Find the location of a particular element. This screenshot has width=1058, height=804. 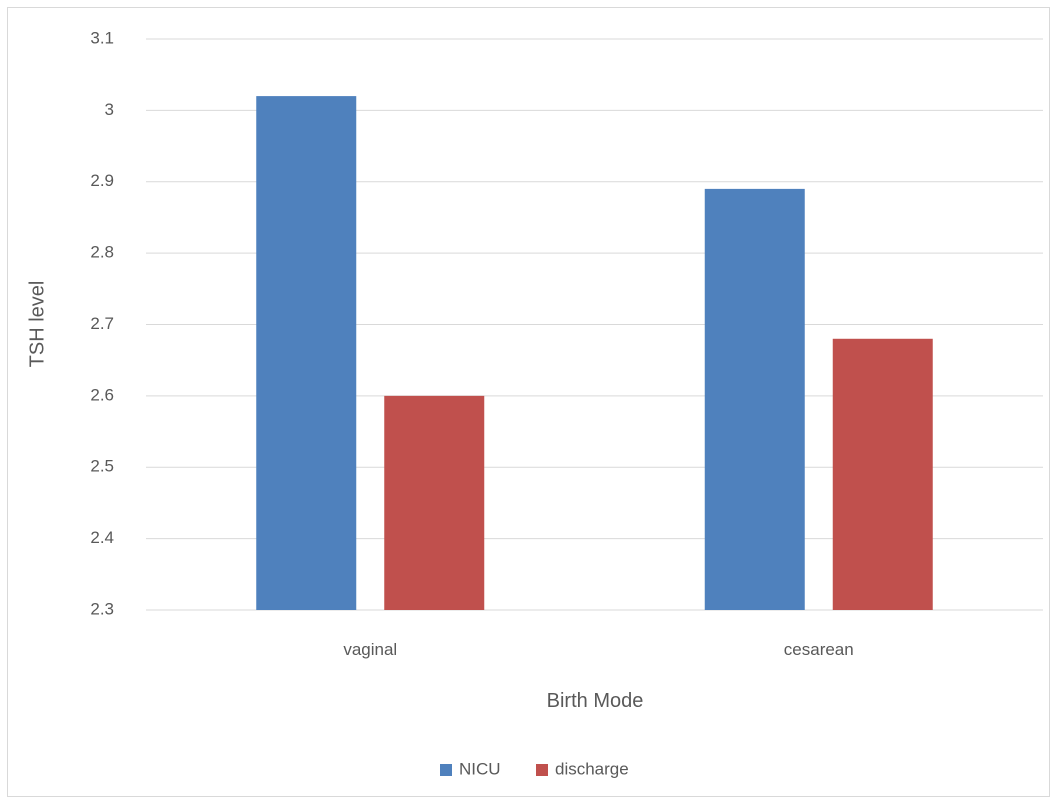

y-tick-label: 2.5 is located at coordinates (102, 466).